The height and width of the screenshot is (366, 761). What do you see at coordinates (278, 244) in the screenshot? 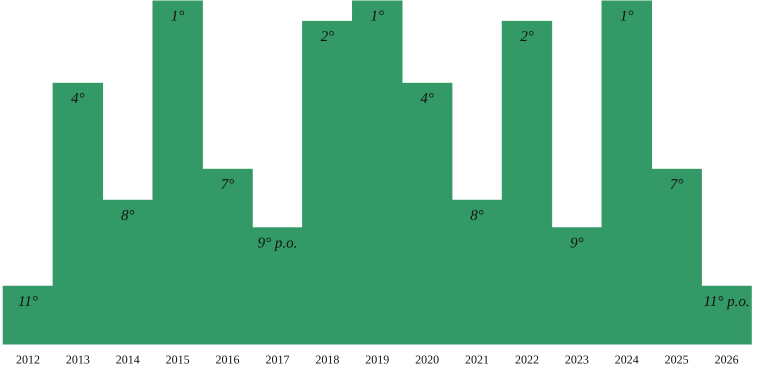
I see `annotation: 9° p.o.` at bounding box center [278, 244].